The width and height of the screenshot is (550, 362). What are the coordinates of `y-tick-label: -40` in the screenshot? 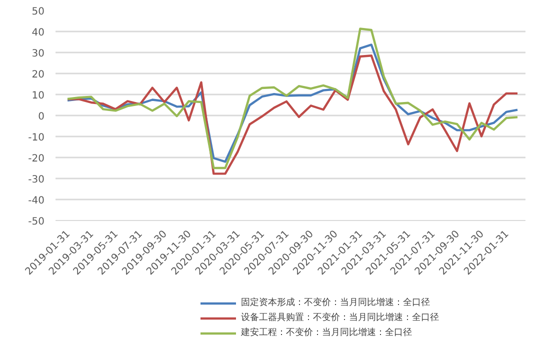 It's located at (36, 201).